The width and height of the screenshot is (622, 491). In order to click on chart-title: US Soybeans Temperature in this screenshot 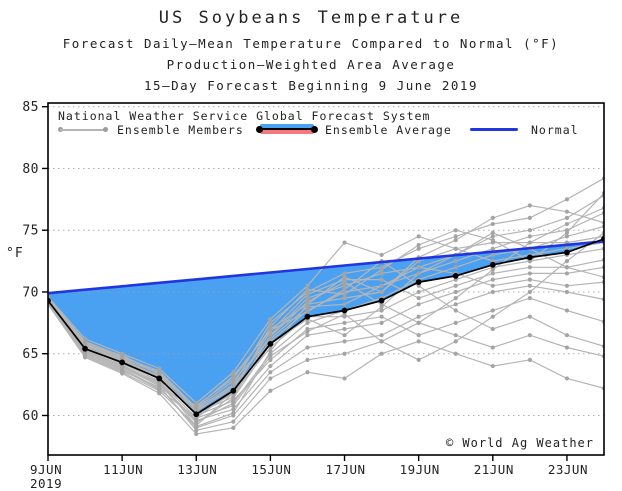, I will do `click(311, 18)`.